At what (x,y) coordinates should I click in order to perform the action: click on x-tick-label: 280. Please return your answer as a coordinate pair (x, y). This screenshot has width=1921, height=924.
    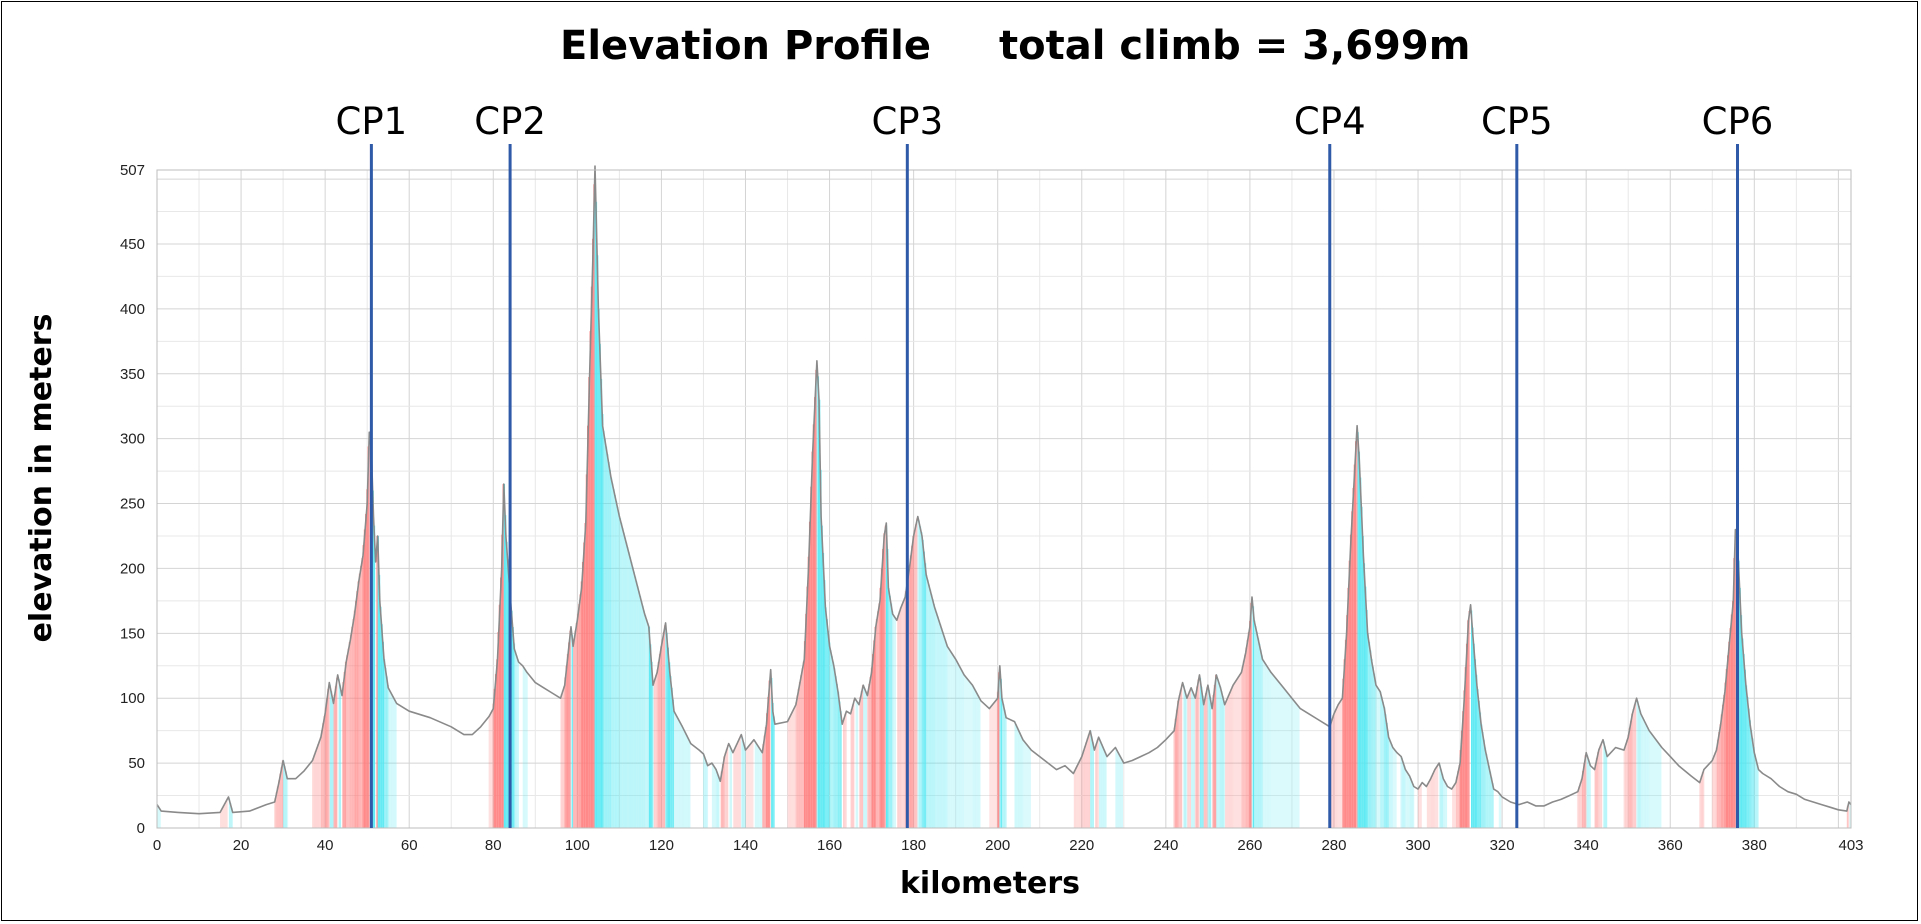
    Looking at the image, I should click on (1333, 845).